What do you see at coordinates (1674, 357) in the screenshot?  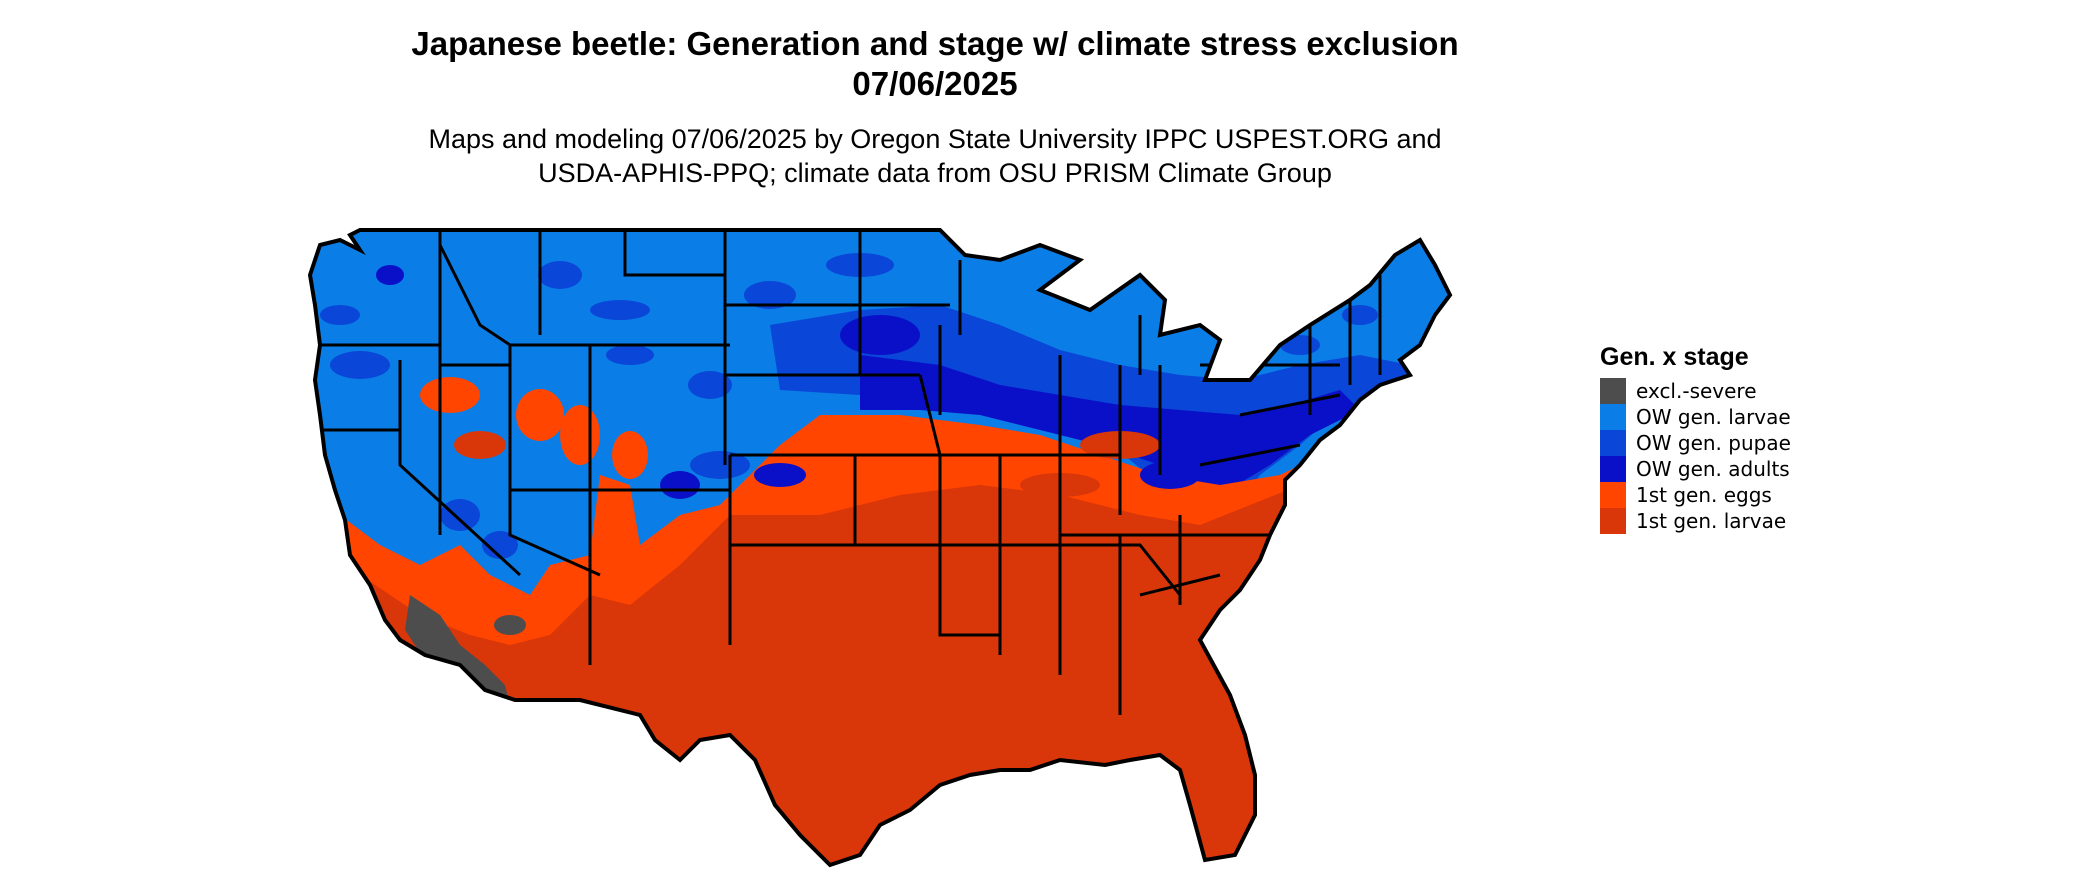 I see `legend-title: Gen. x stage` at bounding box center [1674, 357].